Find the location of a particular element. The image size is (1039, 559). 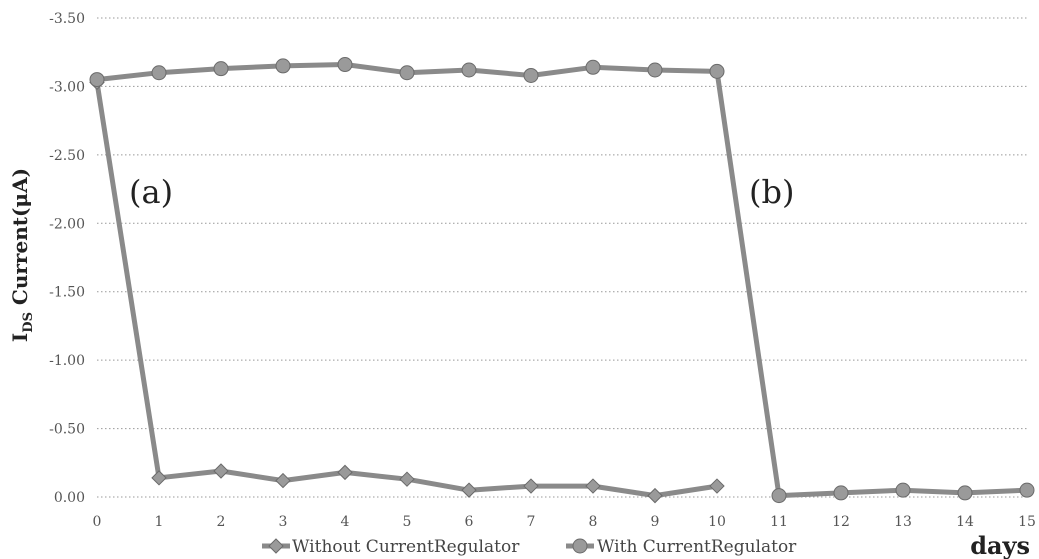

x-tick-labels: 0 1 2 3 4 5 6 7 8 9 10 11 12 13 14 15 is located at coordinates (564, 522).